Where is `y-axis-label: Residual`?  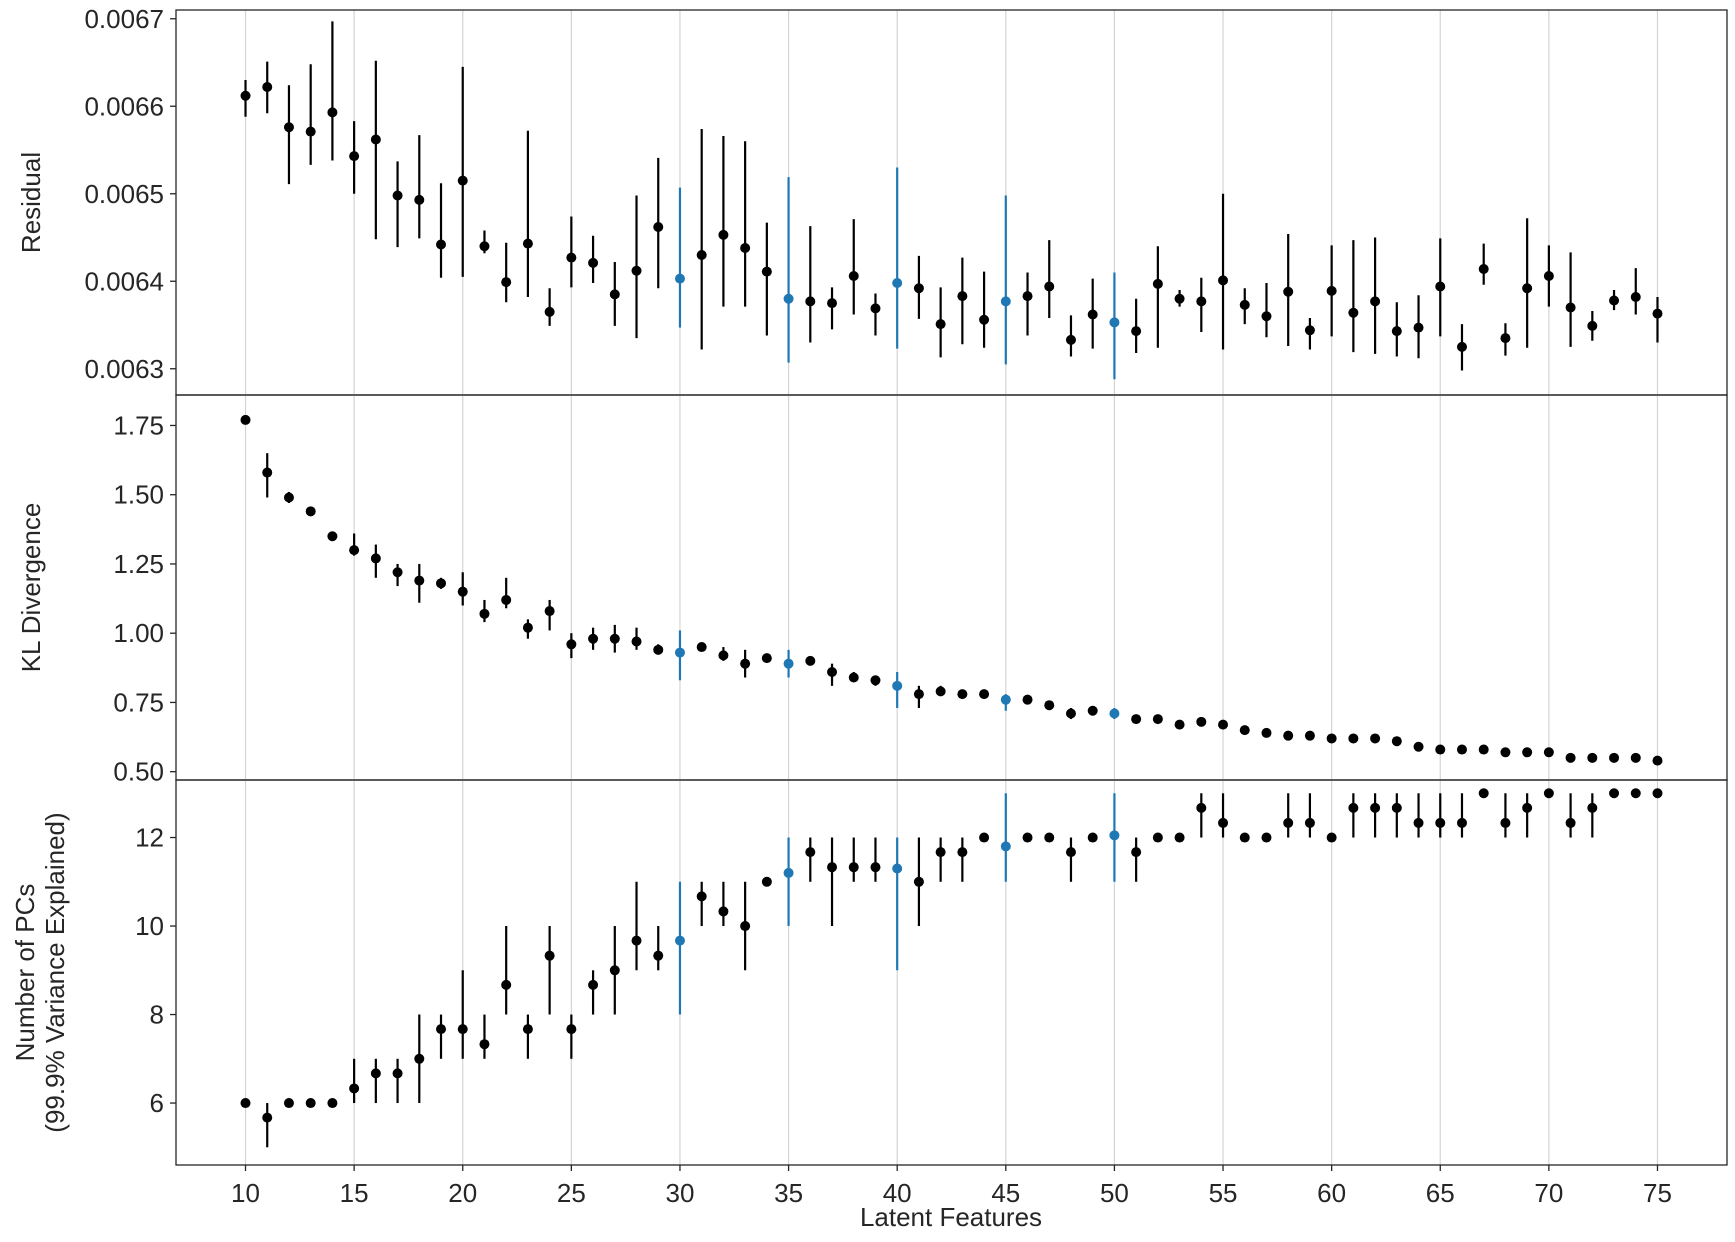
y-axis-label: Residual is located at coordinates (31, 202).